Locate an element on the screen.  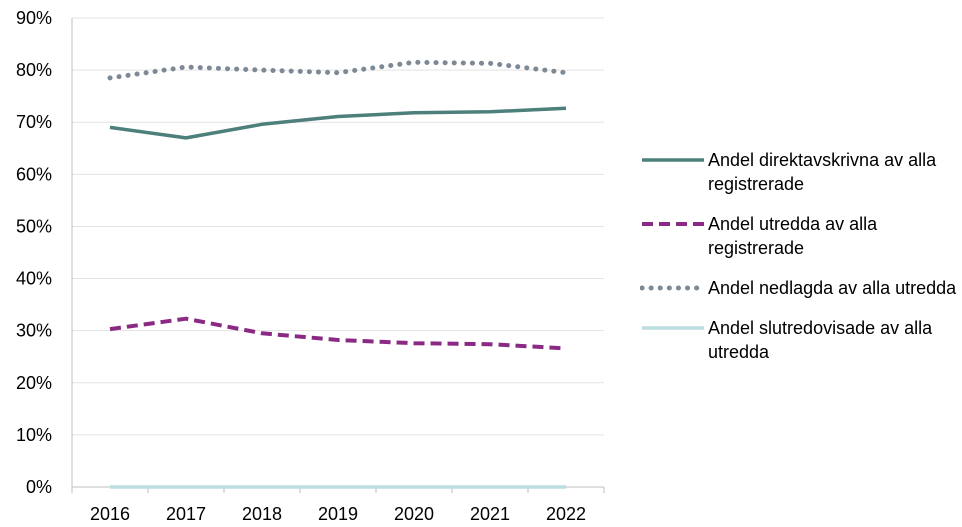
legend-item: Andel utredda av alla registrerade is located at coordinates (801, 236).